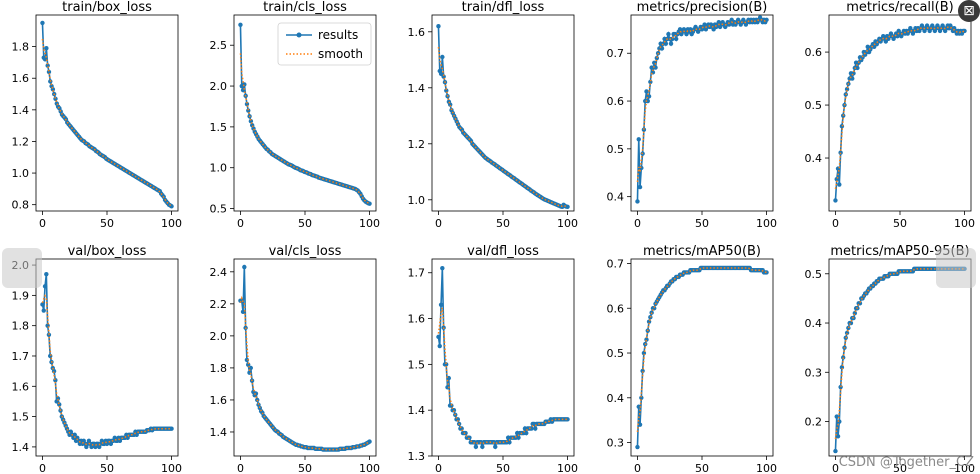 This screenshot has height=474, width=980. What do you see at coordinates (22, 268) in the screenshot?
I see `prev-nav-button` at bounding box center [22, 268].